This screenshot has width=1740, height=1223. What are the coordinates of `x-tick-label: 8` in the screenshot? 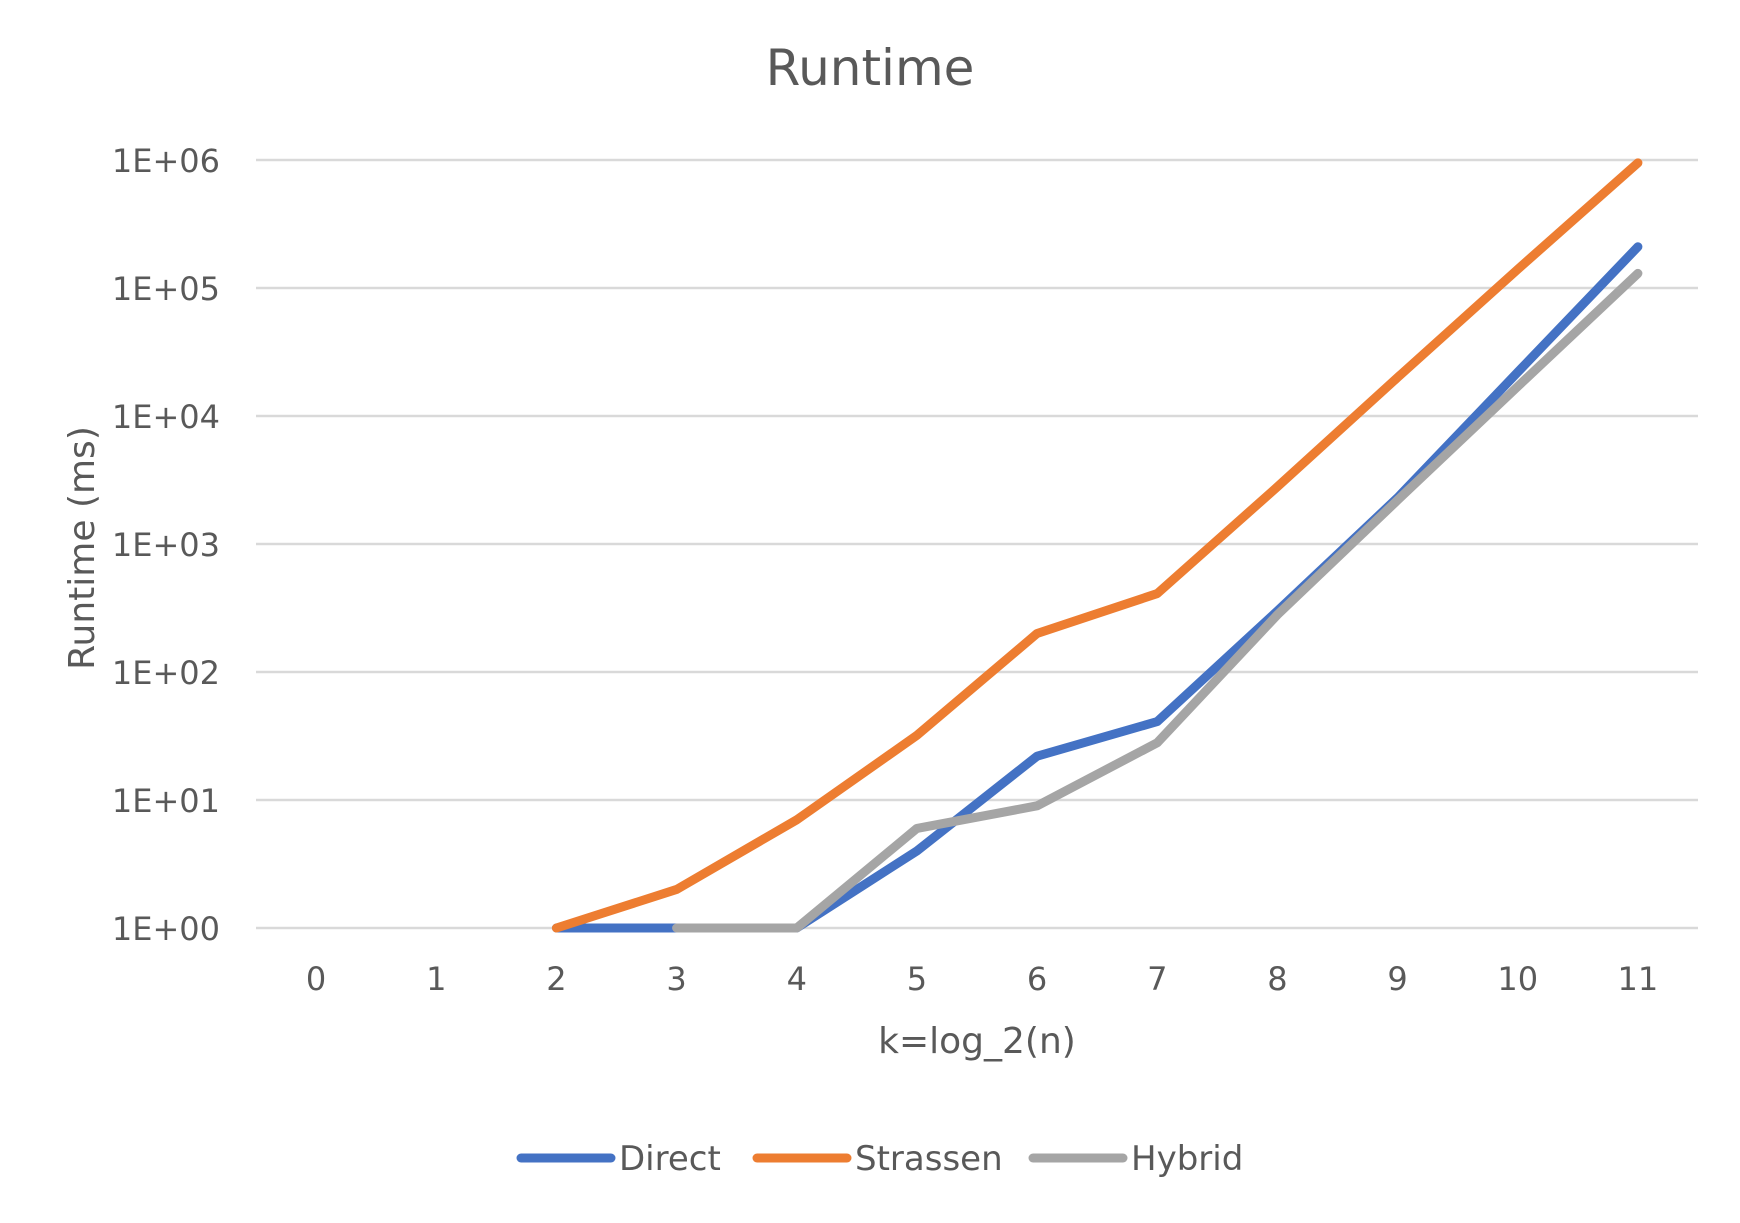 It's located at (1277, 979).